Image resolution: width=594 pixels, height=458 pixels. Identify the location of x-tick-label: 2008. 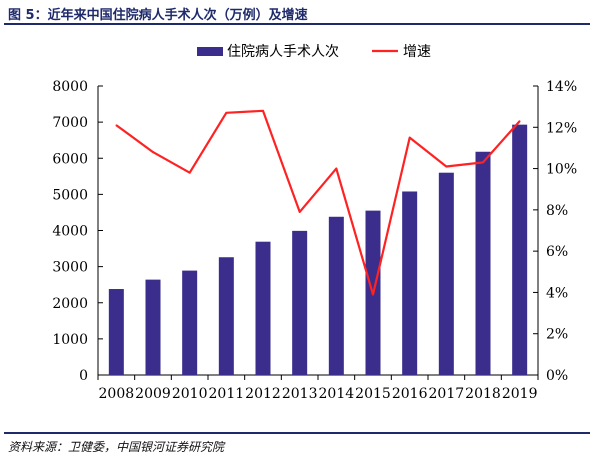
(117, 394).